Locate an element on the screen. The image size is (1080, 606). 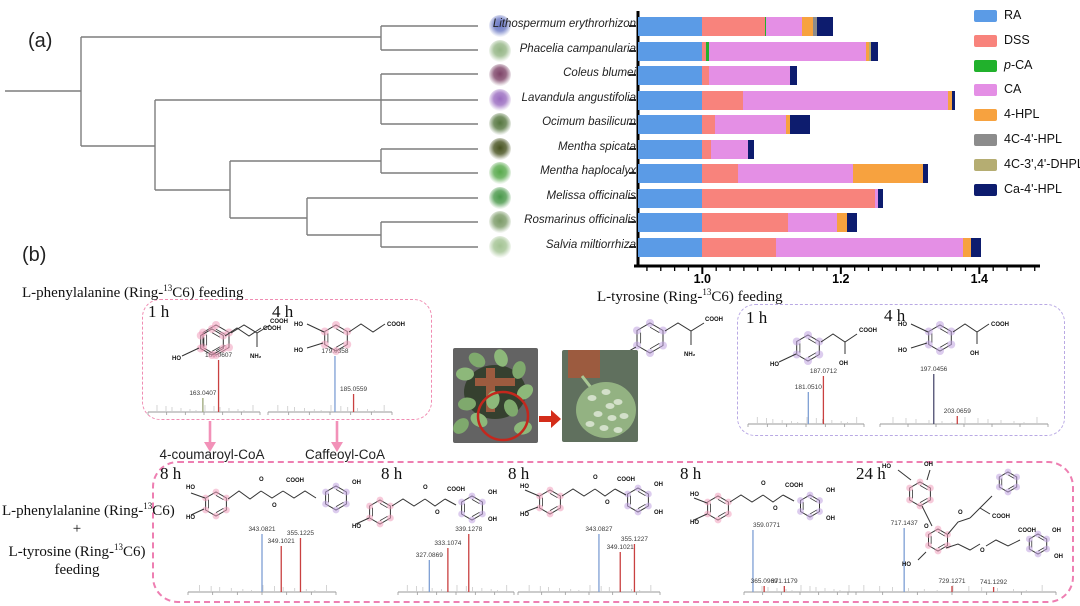
structure-caffeic-acid: HO HO COOH is located at coordinates (349, 338).